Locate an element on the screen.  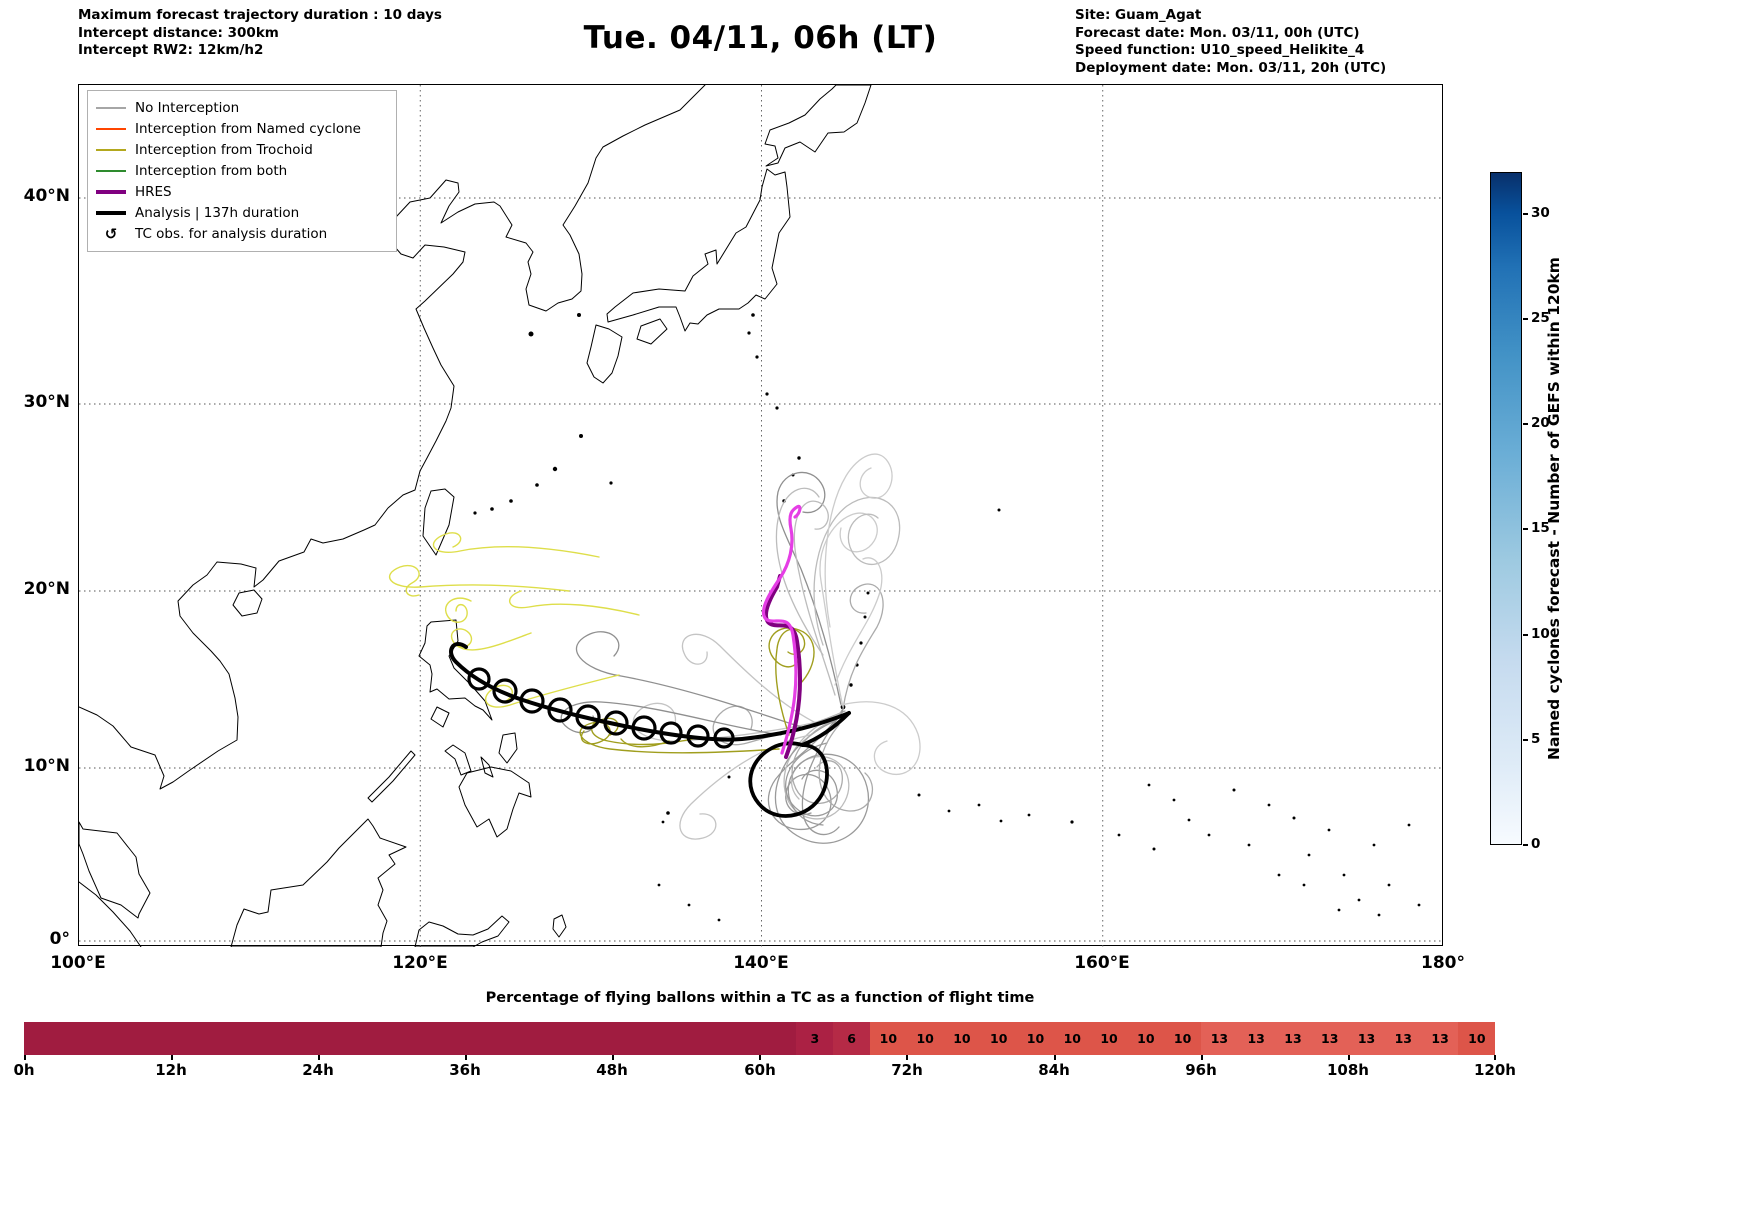
time-tick-24h: 24h is located at coordinates (318, 1070).